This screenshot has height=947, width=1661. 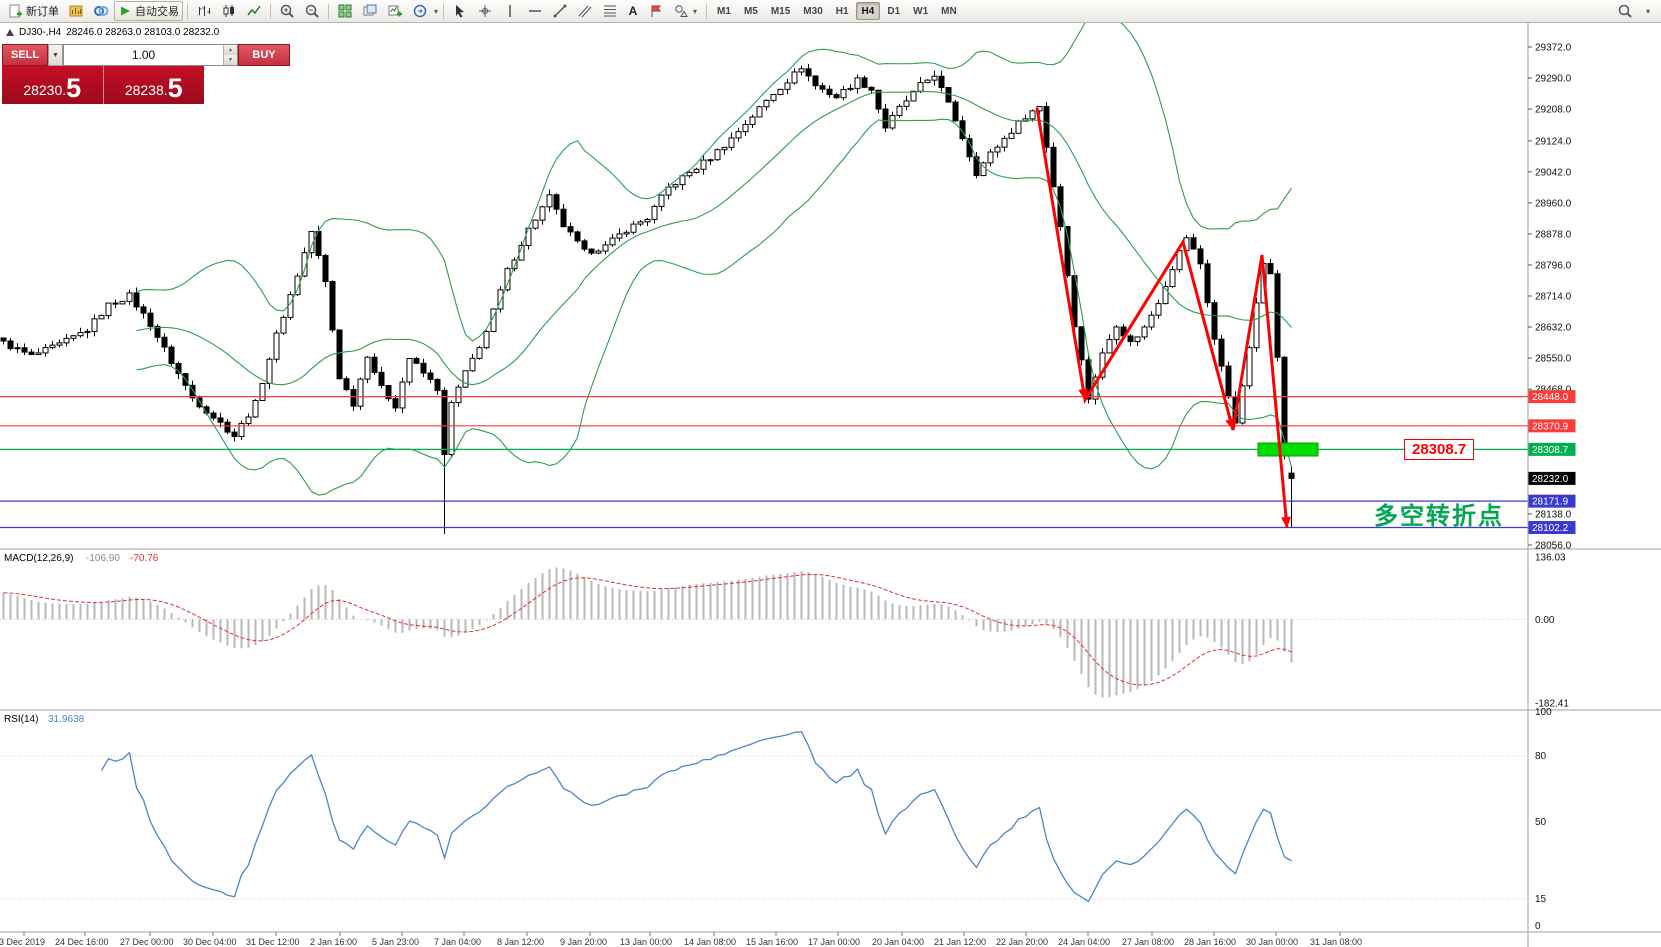 What do you see at coordinates (485, 11) in the screenshot?
I see `crosshair-tool-button` at bounding box center [485, 11].